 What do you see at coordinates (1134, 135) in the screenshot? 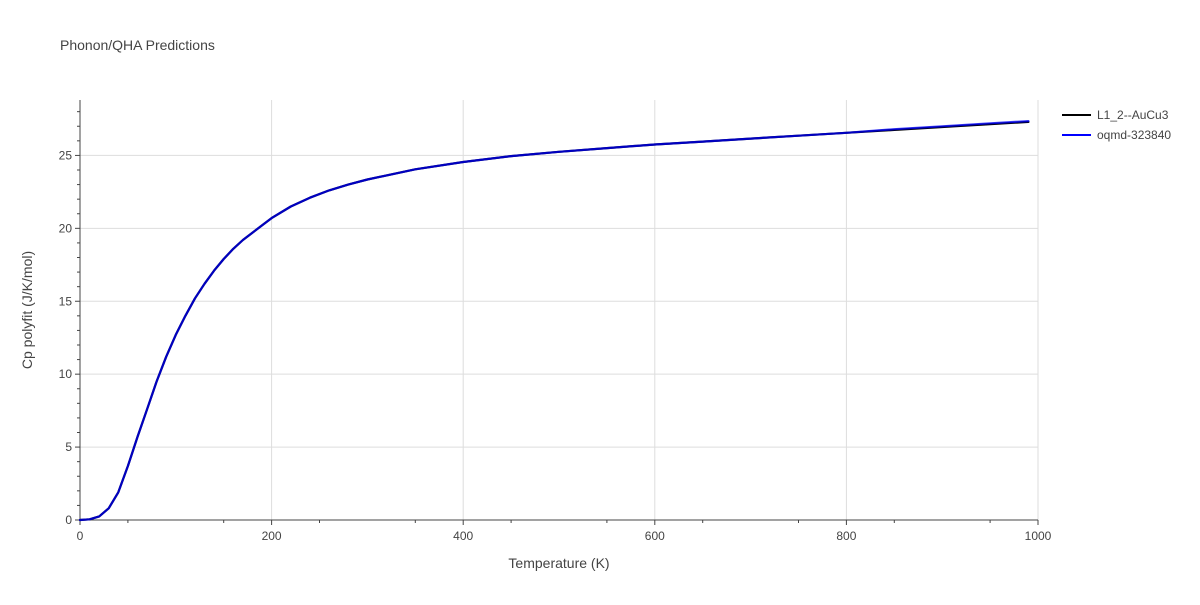
I see `legend-label: oqmd-323840` at bounding box center [1134, 135].